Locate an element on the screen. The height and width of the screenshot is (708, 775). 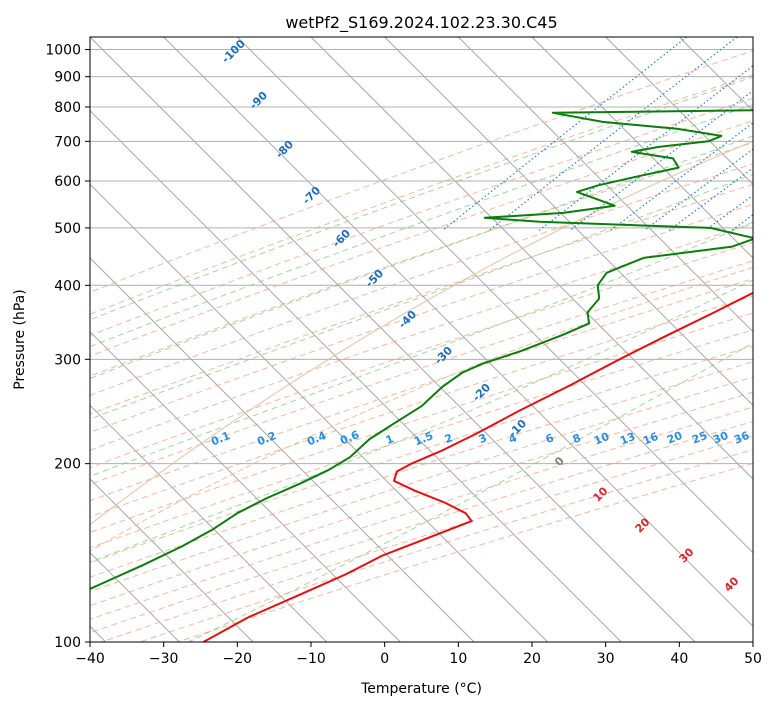
y-axis-label: Pressure (hPa) is located at coordinates (20, 339).